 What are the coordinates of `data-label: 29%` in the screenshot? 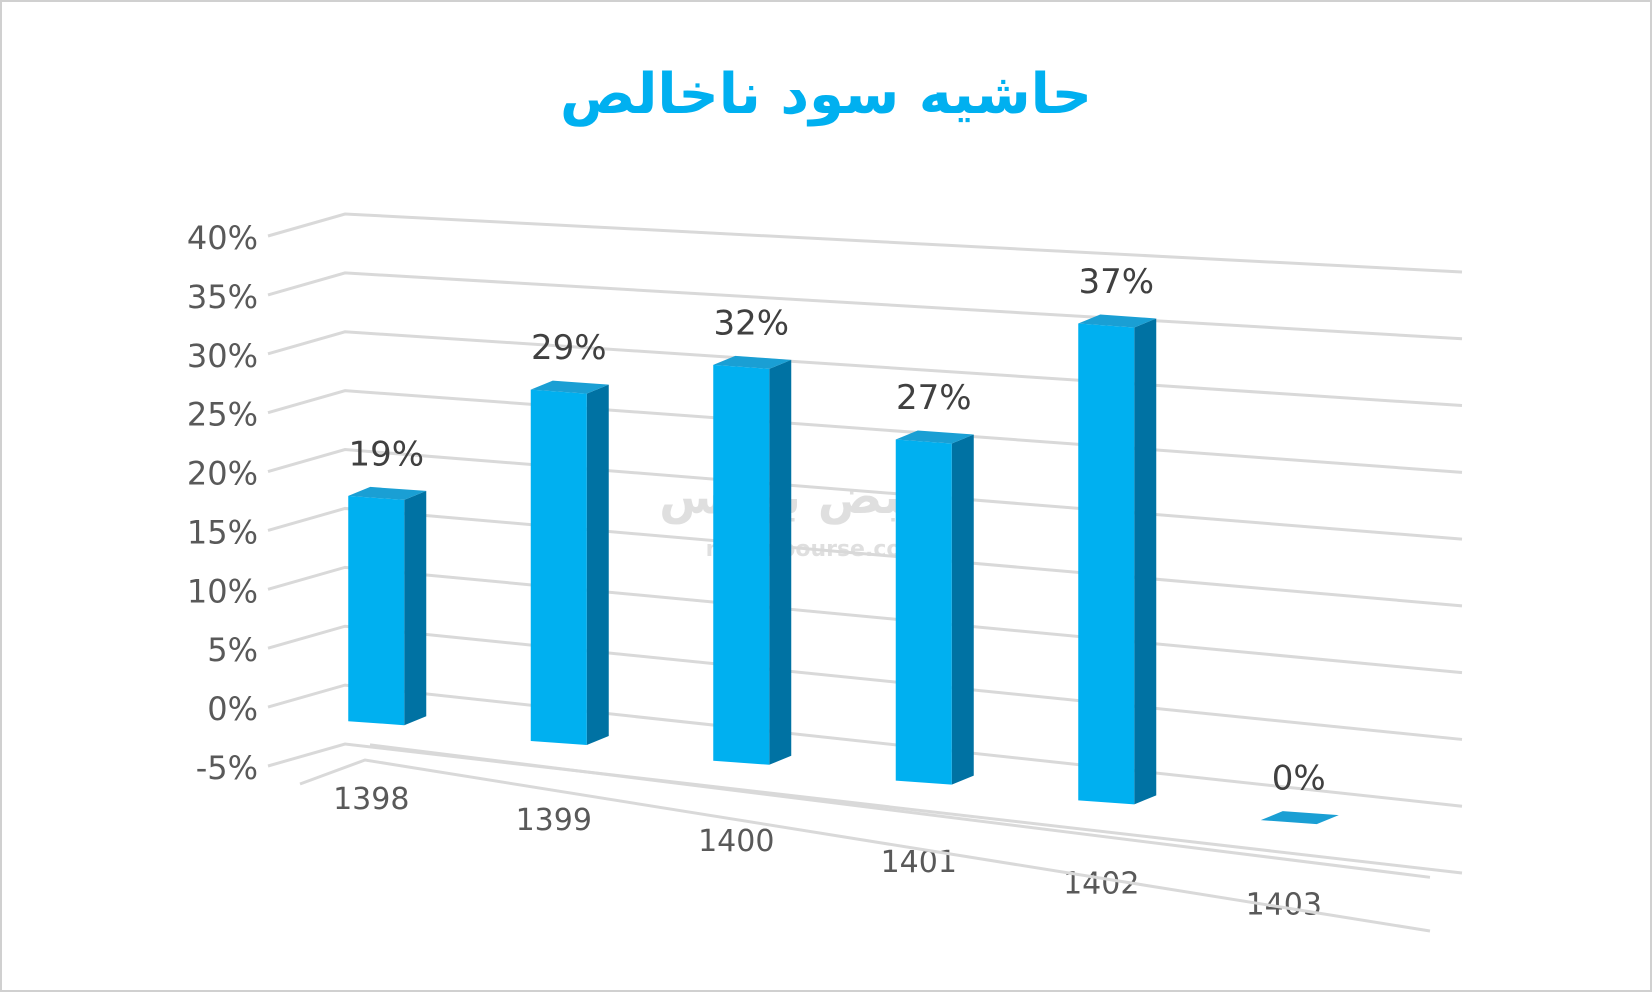 It's located at (569, 348).